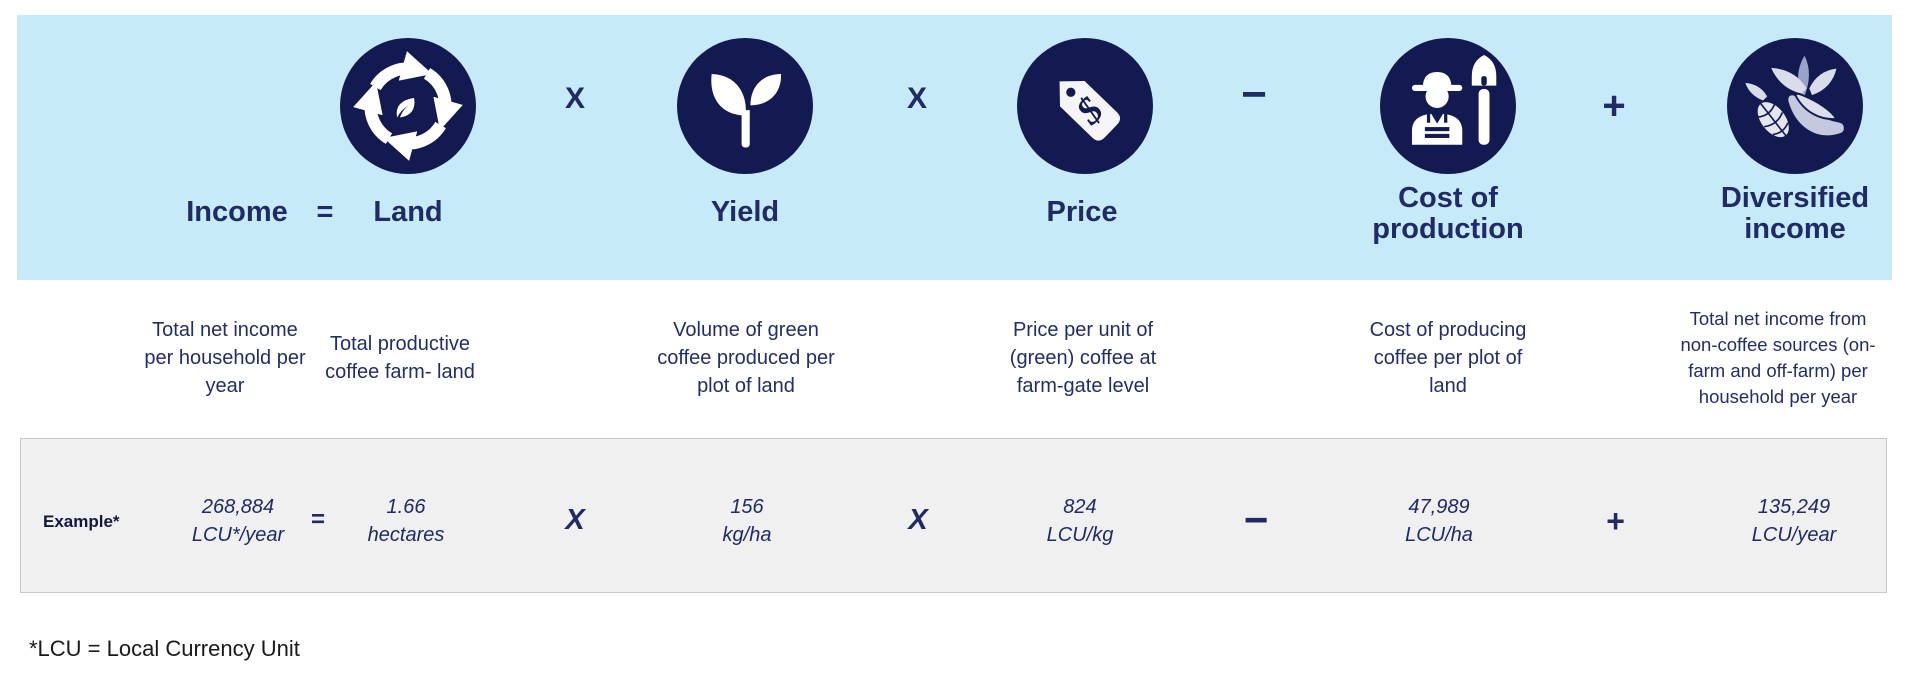  Describe the element at coordinates (1795, 213) in the screenshot. I see `diversified-income-label: Diversified income` at that location.